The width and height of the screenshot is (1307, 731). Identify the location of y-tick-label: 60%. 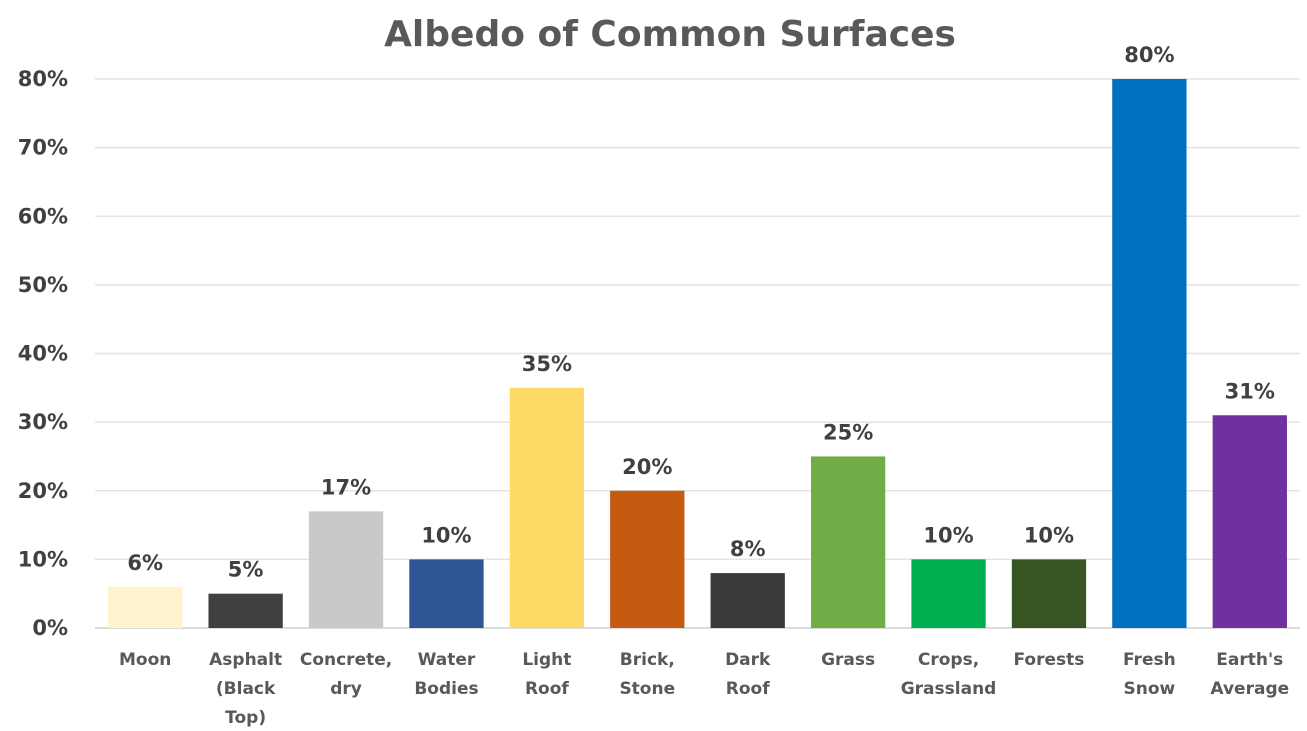
(43, 216).